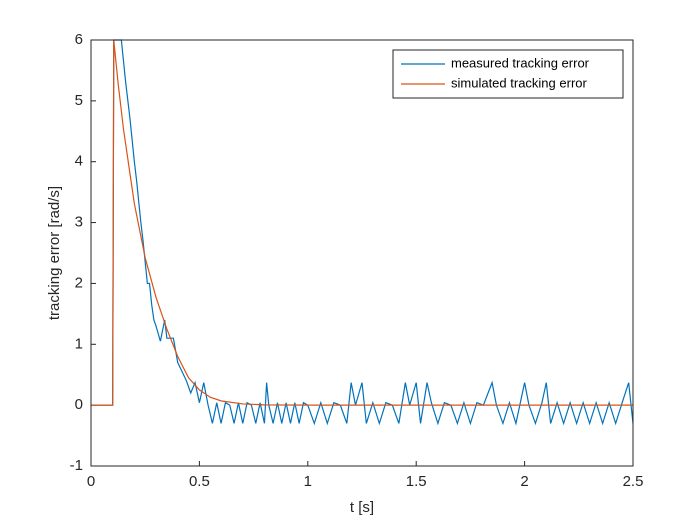 The image size is (700, 525). I want to click on y-tick-label: 1, so click(79, 343).